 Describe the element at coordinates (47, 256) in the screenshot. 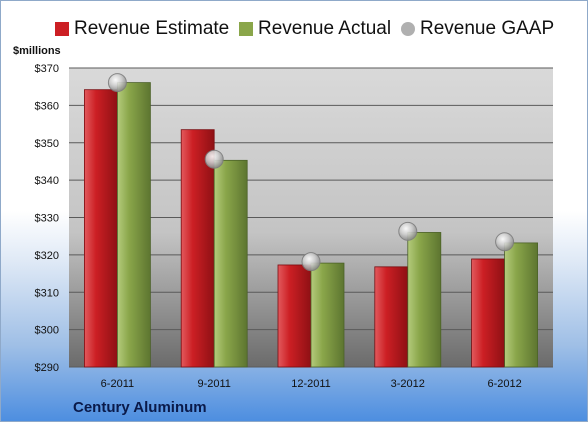

I see `y-tick-label: $320` at that location.